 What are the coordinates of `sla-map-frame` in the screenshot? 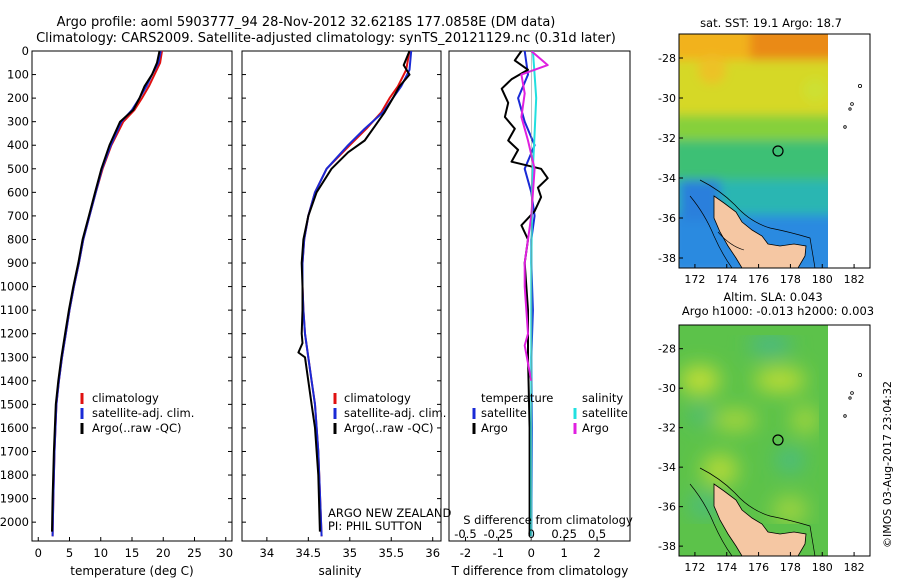 It's located at (774, 440).